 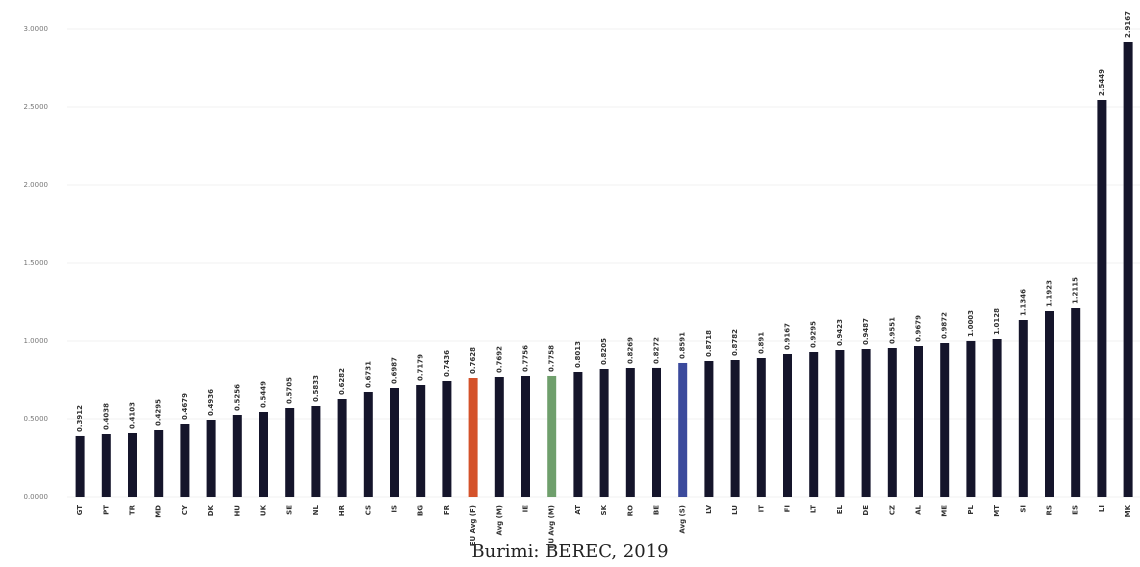 What do you see at coordinates (36, 341) in the screenshot?
I see `y-tick-label: 1.0000` at bounding box center [36, 341].